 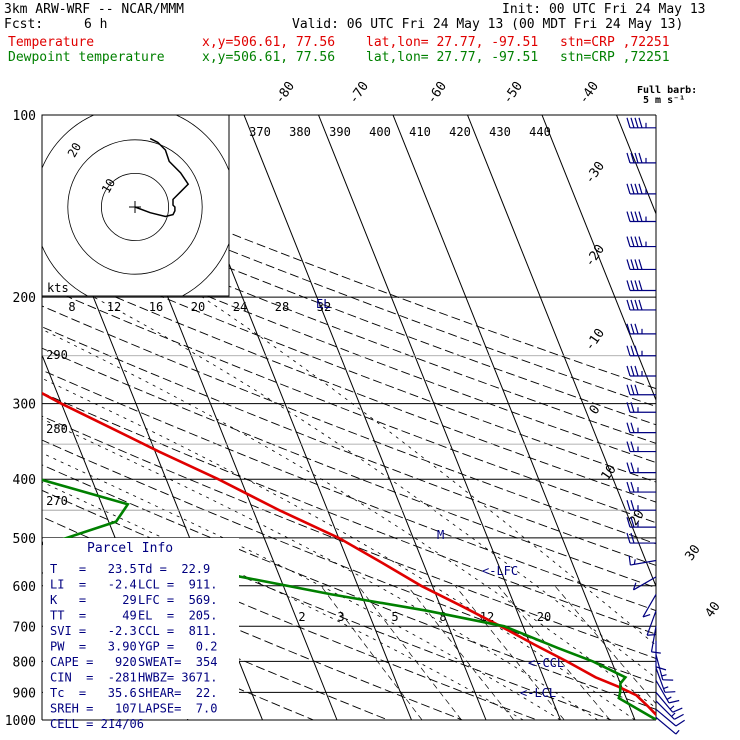 I want to click on parcel-info-title: Parcel Info, so click(x=130, y=548).